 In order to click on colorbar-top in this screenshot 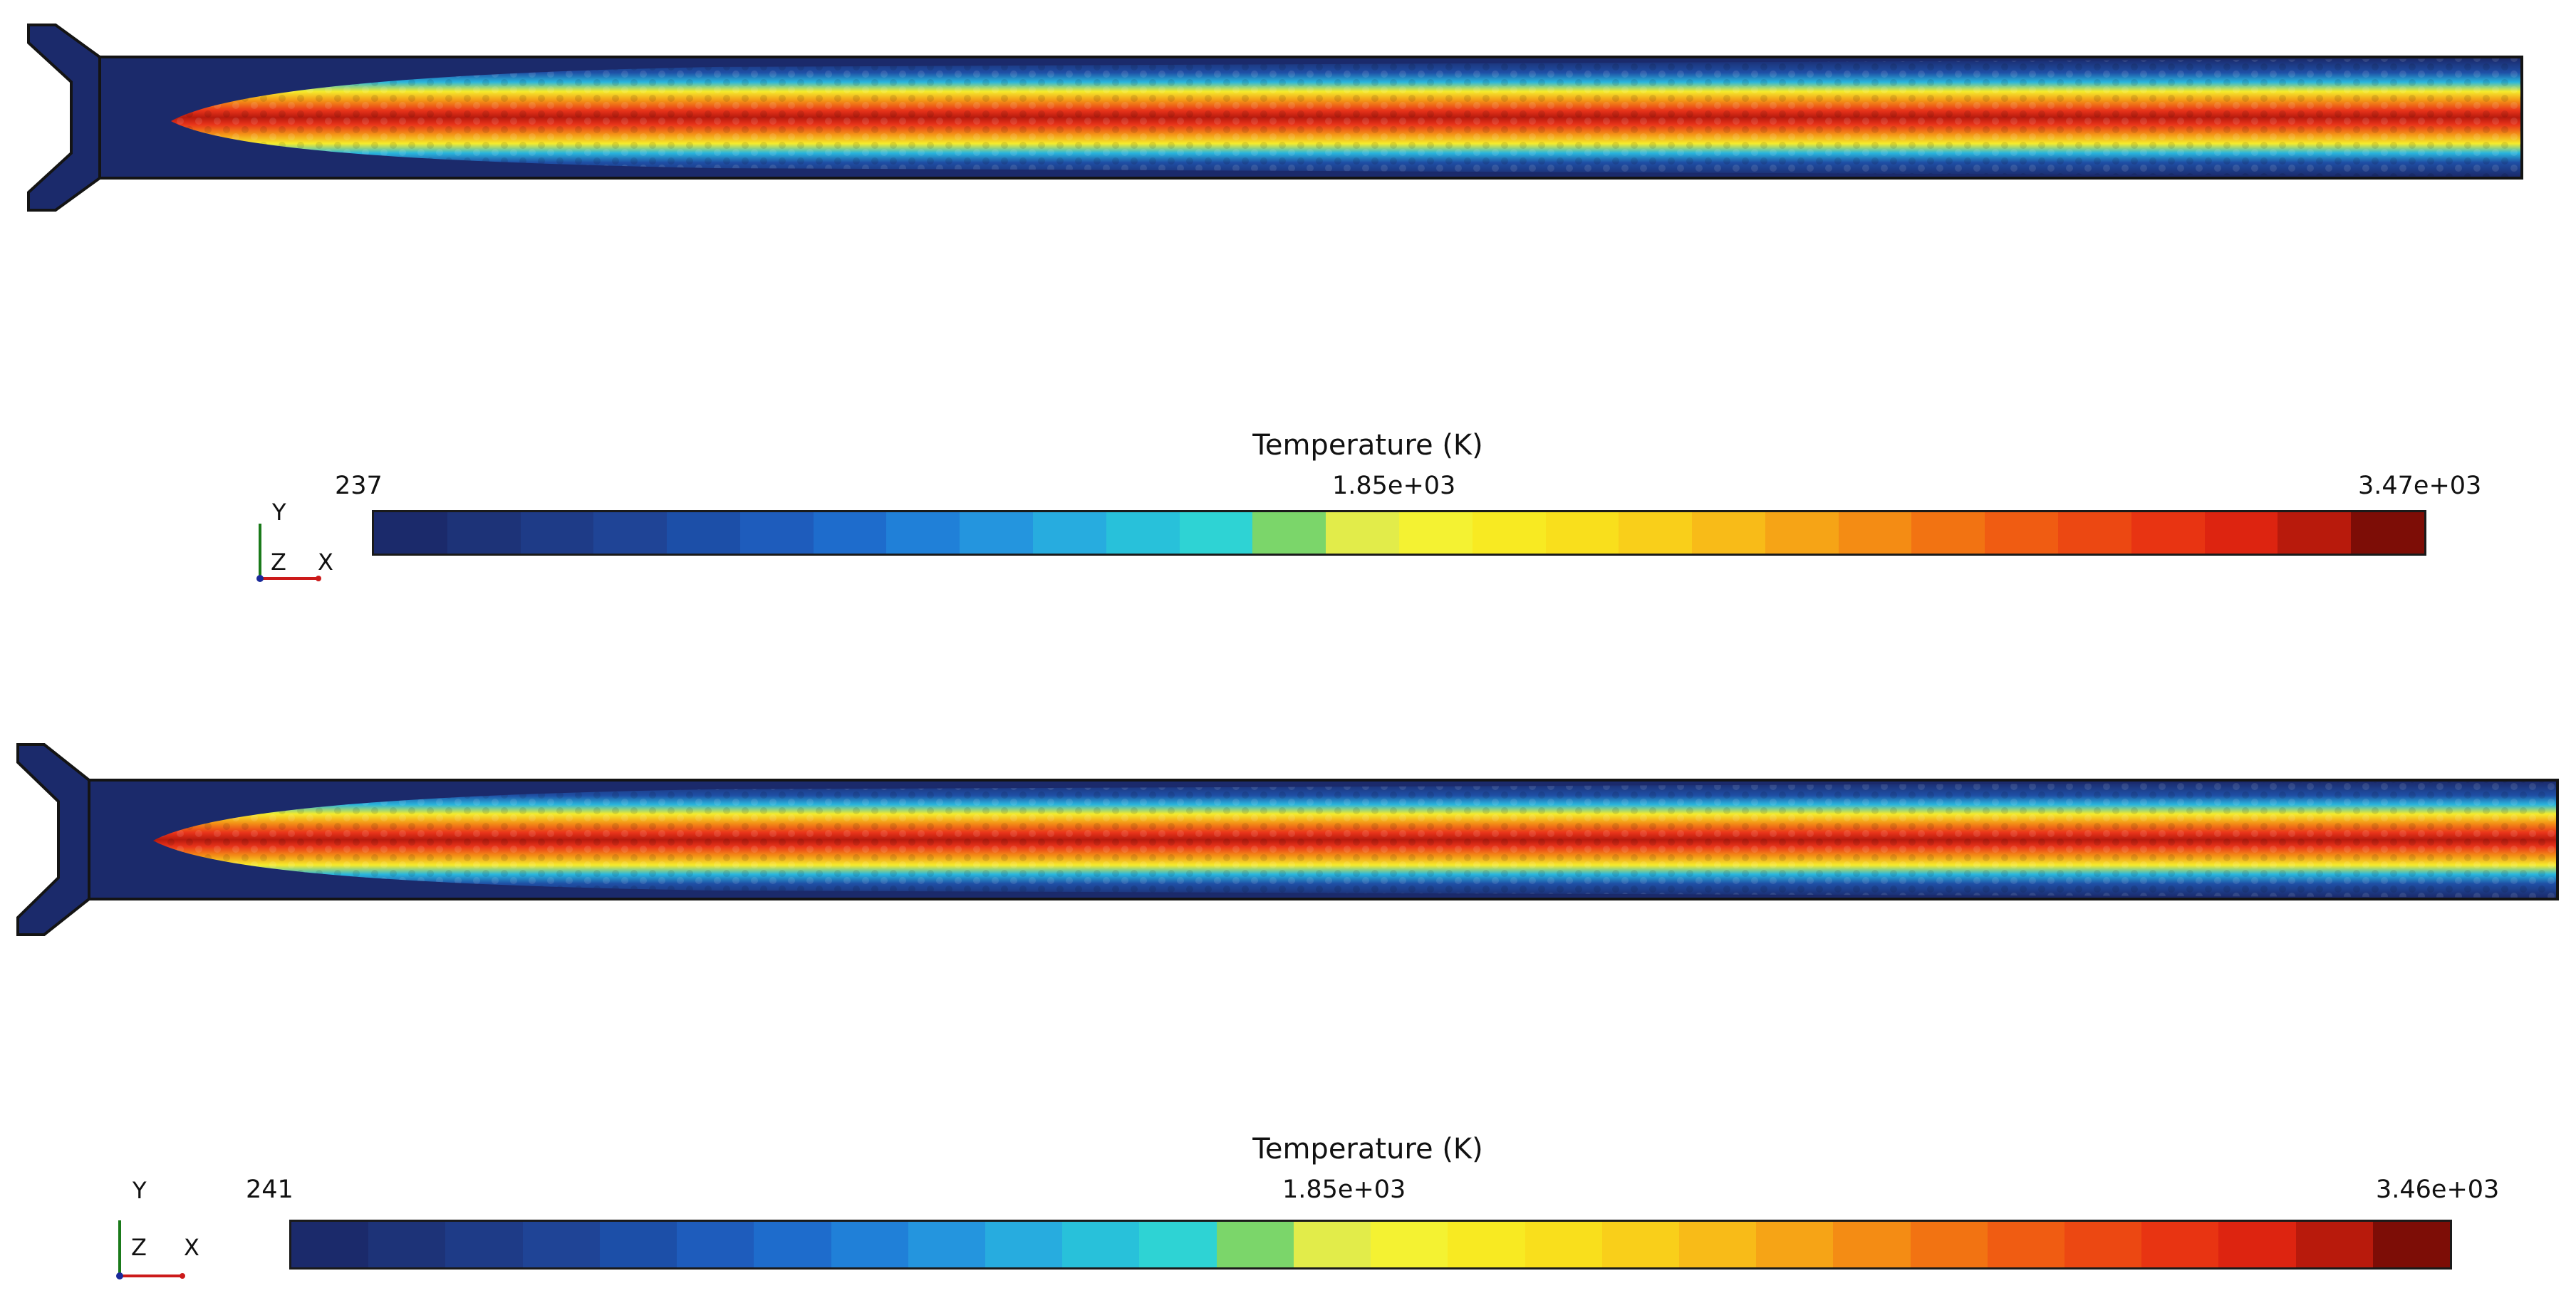, I will do `click(1399, 533)`.